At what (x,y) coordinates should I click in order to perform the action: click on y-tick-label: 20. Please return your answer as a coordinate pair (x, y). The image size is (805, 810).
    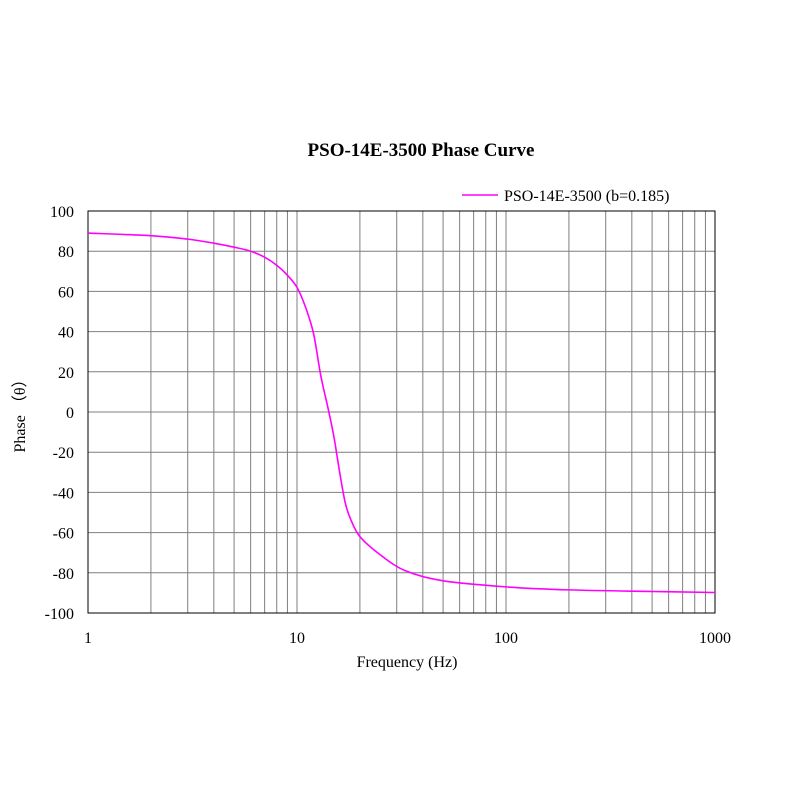
    Looking at the image, I should click on (66, 373).